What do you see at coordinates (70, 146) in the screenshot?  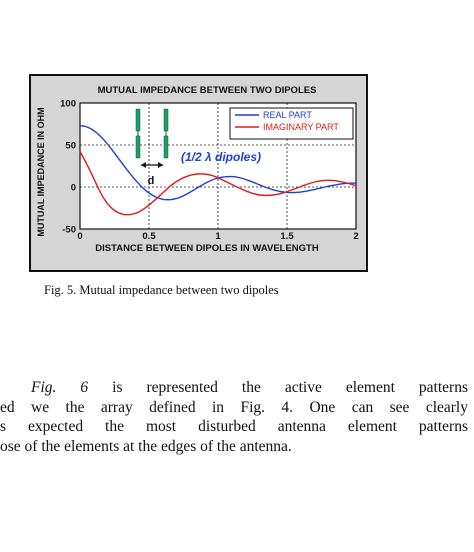 I see `y-tick-label: 50` at bounding box center [70, 146].